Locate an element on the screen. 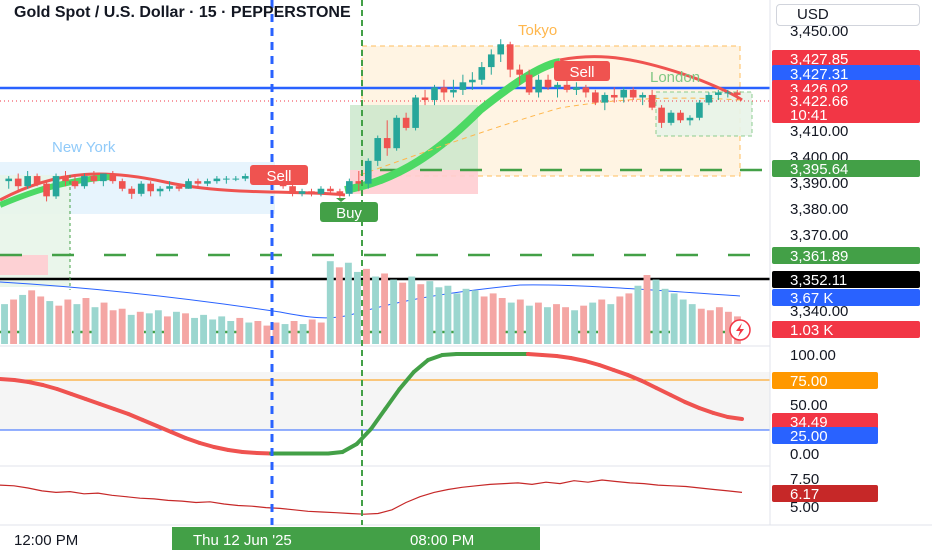 The width and height of the screenshot is (932, 550). lower-indicator-line is located at coordinates (371, 497).